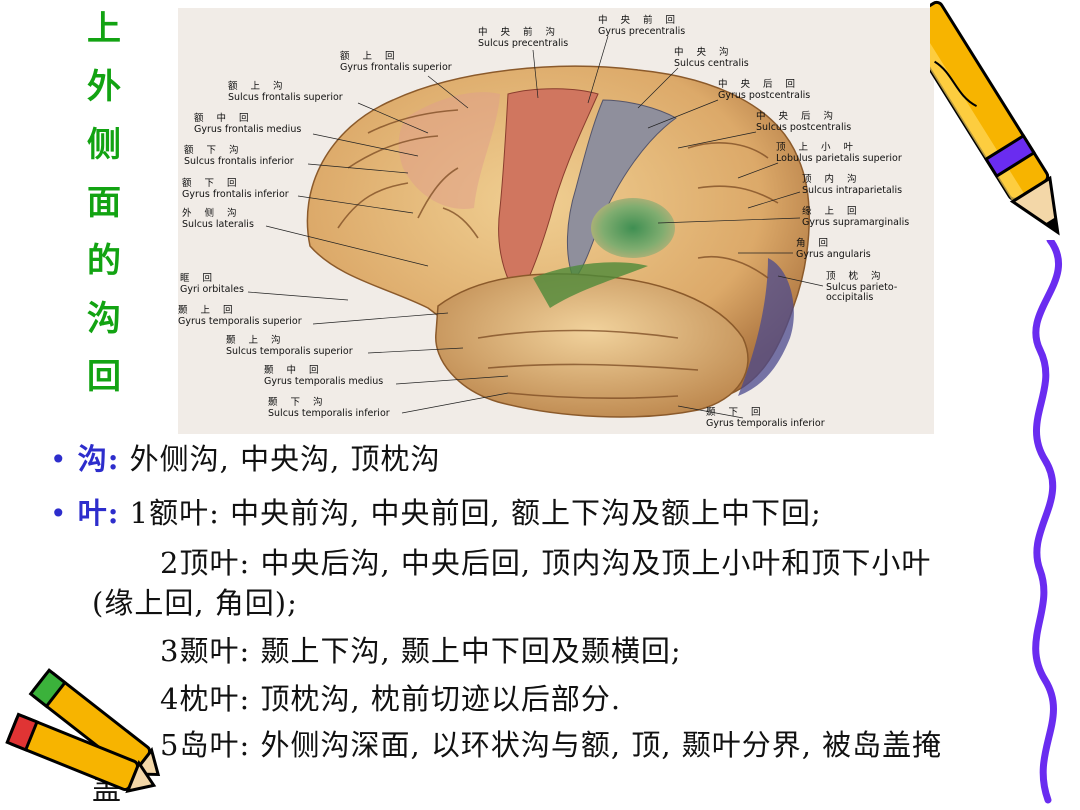 Image resolution: width=1080 pixels, height=810 pixels. What do you see at coordinates (235, 189) in the screenshot?
I see `label-gyrus-frontalis-inferior: 额 下 回 Gyrus frontalis inferior` at bounding box center [235, 189].